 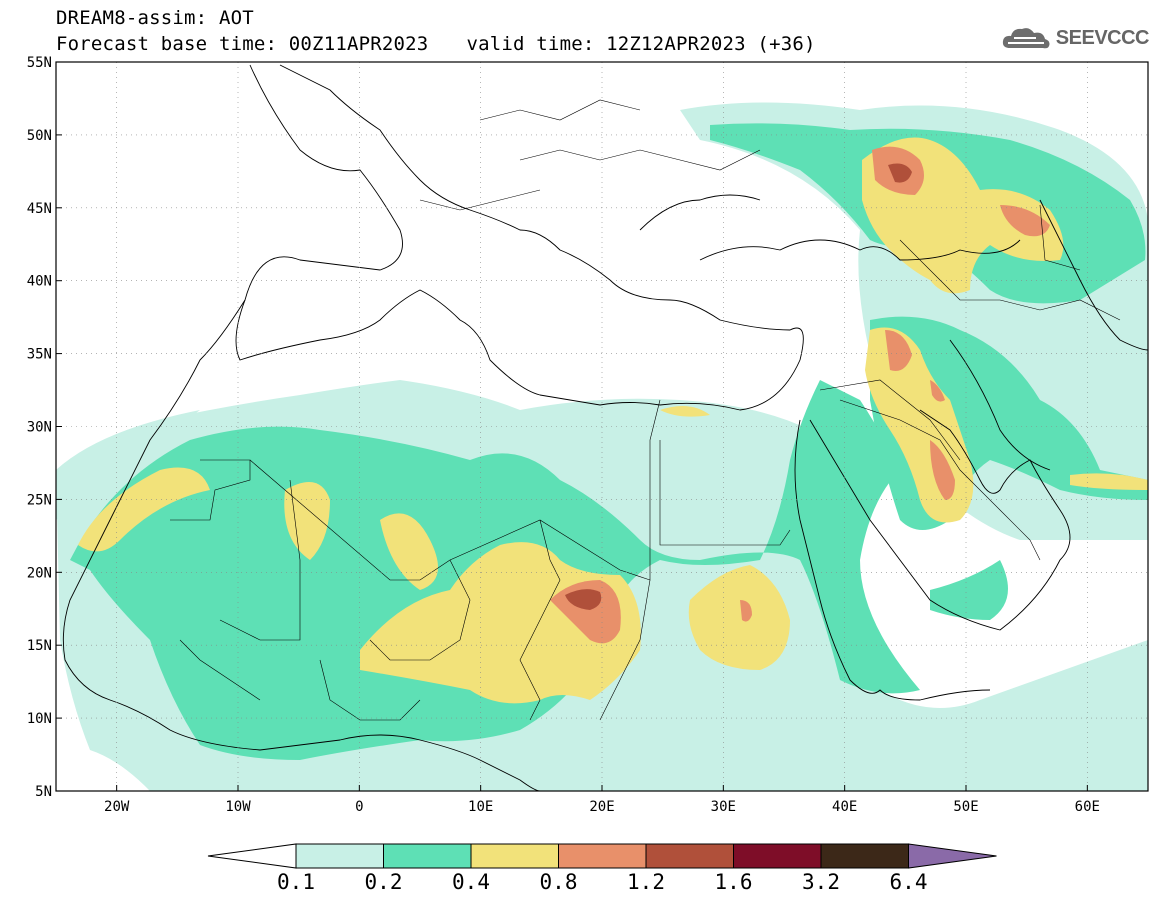 I want to click on colorbar-label: 6.4, so click(x=908, y=882).